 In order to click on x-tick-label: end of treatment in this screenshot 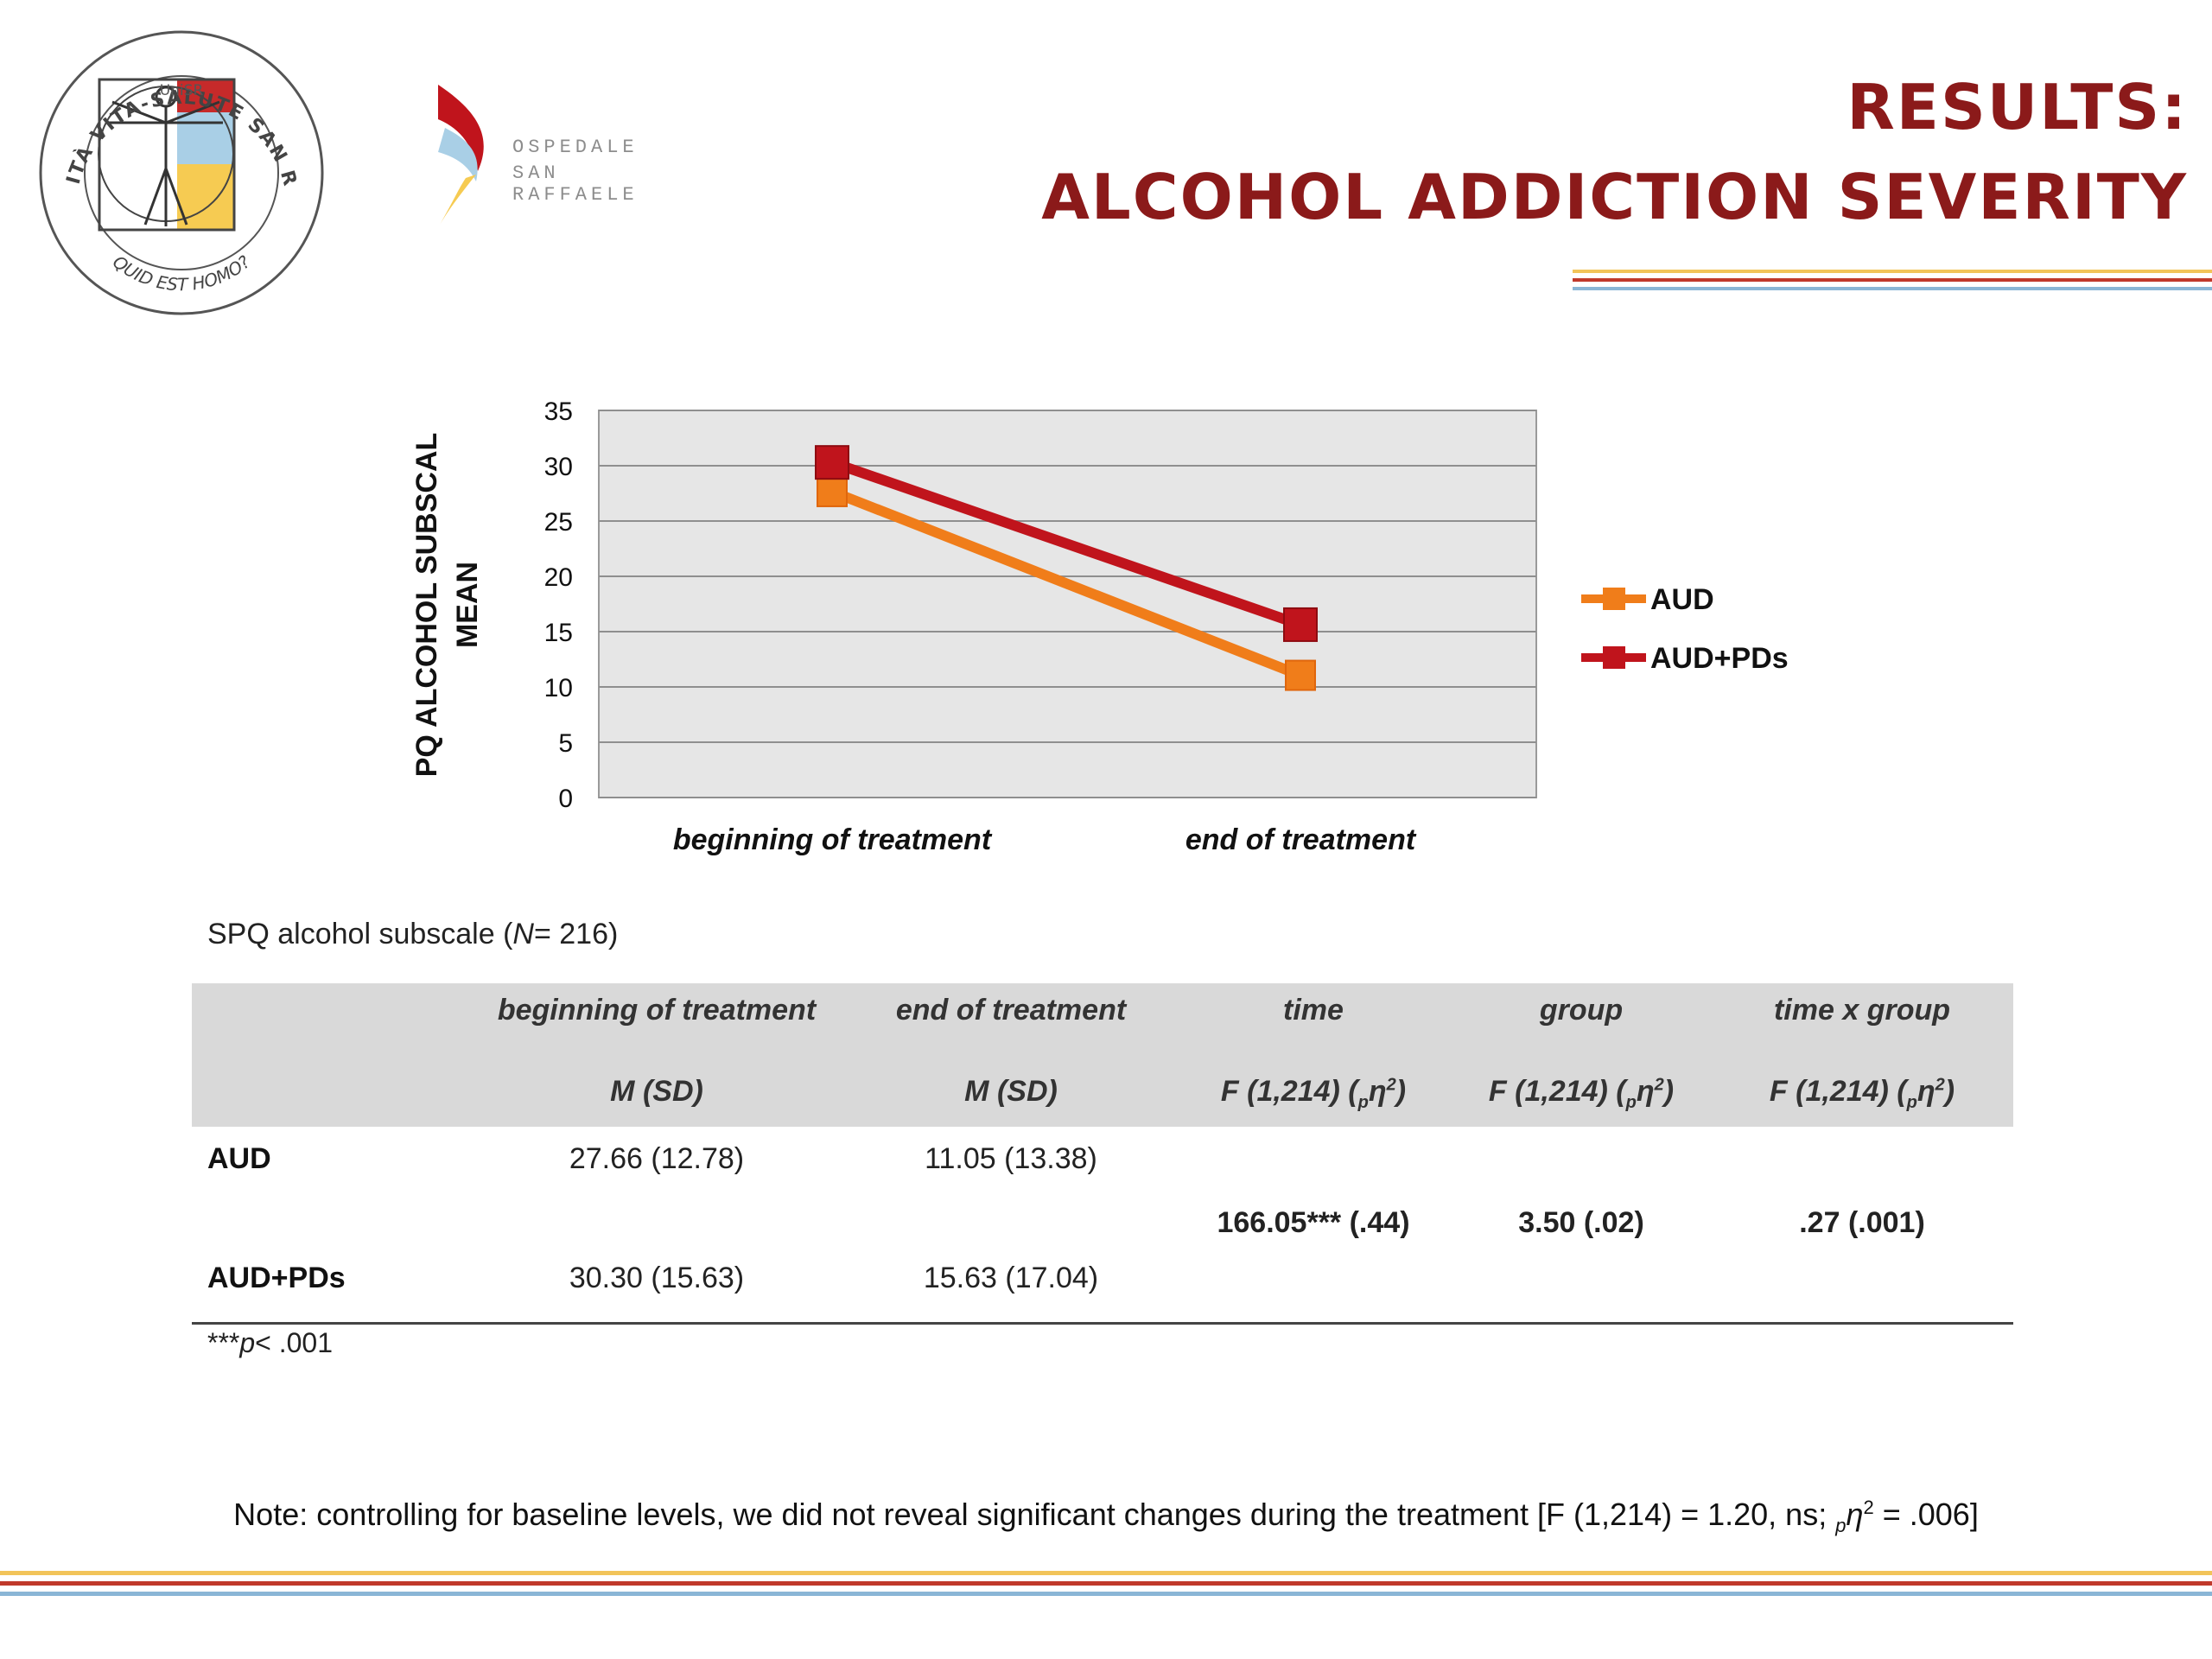, I will do `click(1301, 839)`.